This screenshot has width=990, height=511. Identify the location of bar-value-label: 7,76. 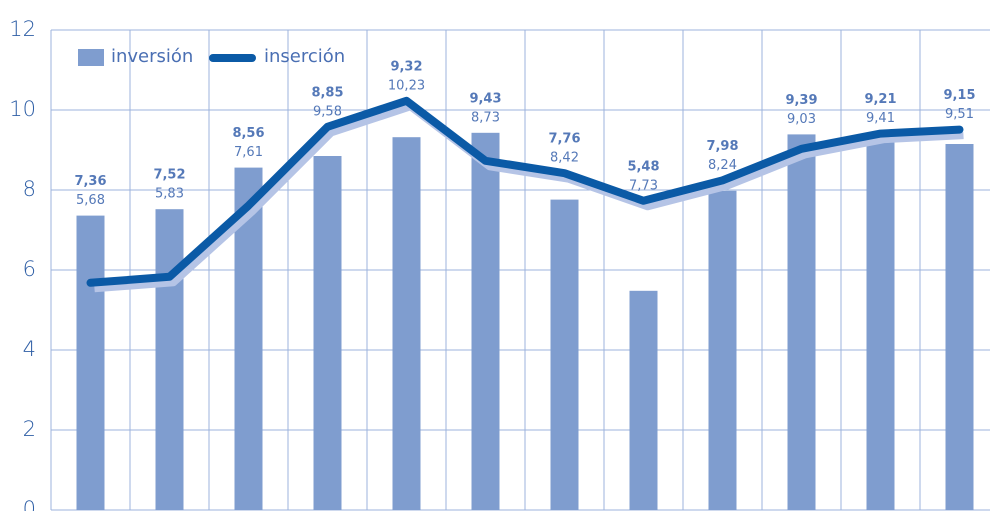
(564, 139).